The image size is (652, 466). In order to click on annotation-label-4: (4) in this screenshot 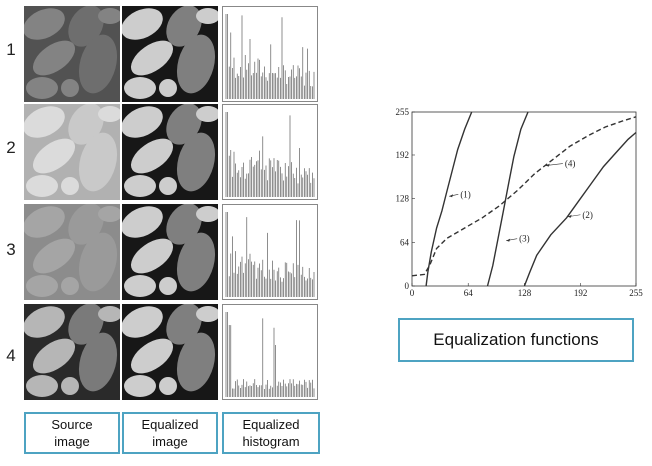, I will do `click(570, 164)`.